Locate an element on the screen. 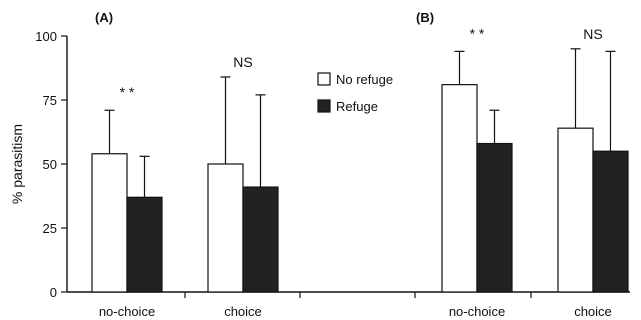 The image size is (641, 320). y-tick-label: 25 is located at coordinates (50, 228).